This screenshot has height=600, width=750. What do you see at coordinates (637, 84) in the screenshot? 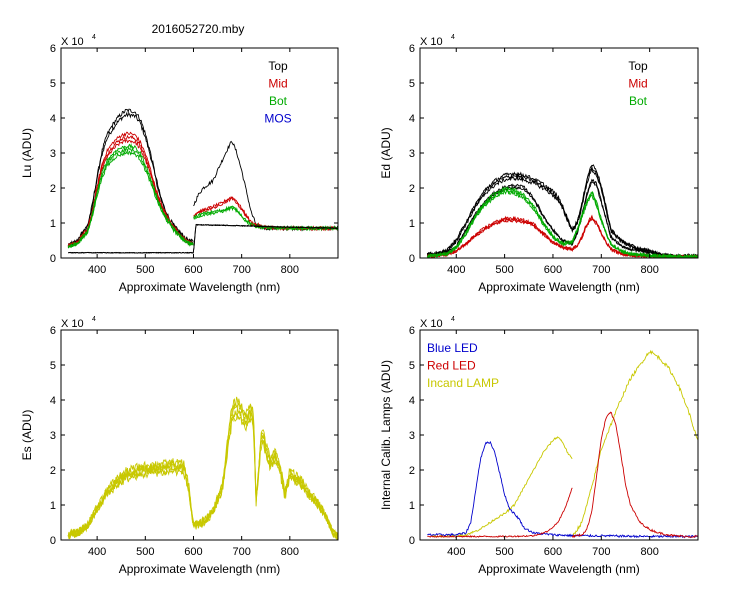
I see `ed-legend-item: Mid` at bounding box center [637, 84].